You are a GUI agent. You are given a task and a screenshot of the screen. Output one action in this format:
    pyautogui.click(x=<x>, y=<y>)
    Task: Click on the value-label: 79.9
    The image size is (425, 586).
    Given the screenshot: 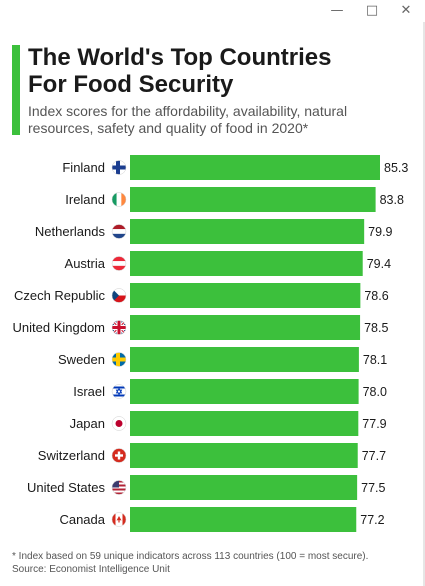 What is the action you would take?
    pyautogui.click(x=380, y=232)
    